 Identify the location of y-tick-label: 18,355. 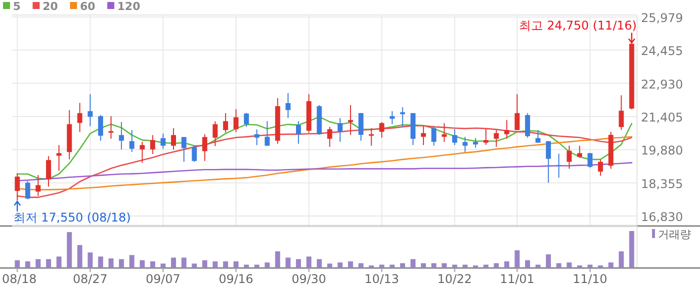
(662, 183).